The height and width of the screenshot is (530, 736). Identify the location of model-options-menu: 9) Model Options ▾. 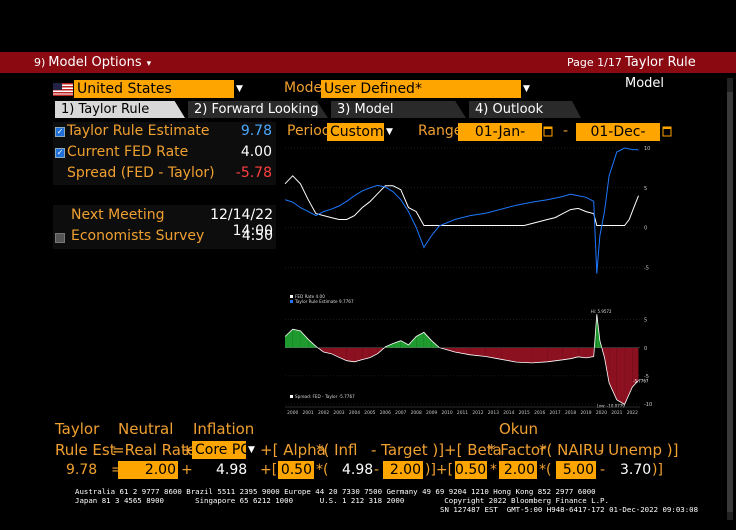
(92, 63).